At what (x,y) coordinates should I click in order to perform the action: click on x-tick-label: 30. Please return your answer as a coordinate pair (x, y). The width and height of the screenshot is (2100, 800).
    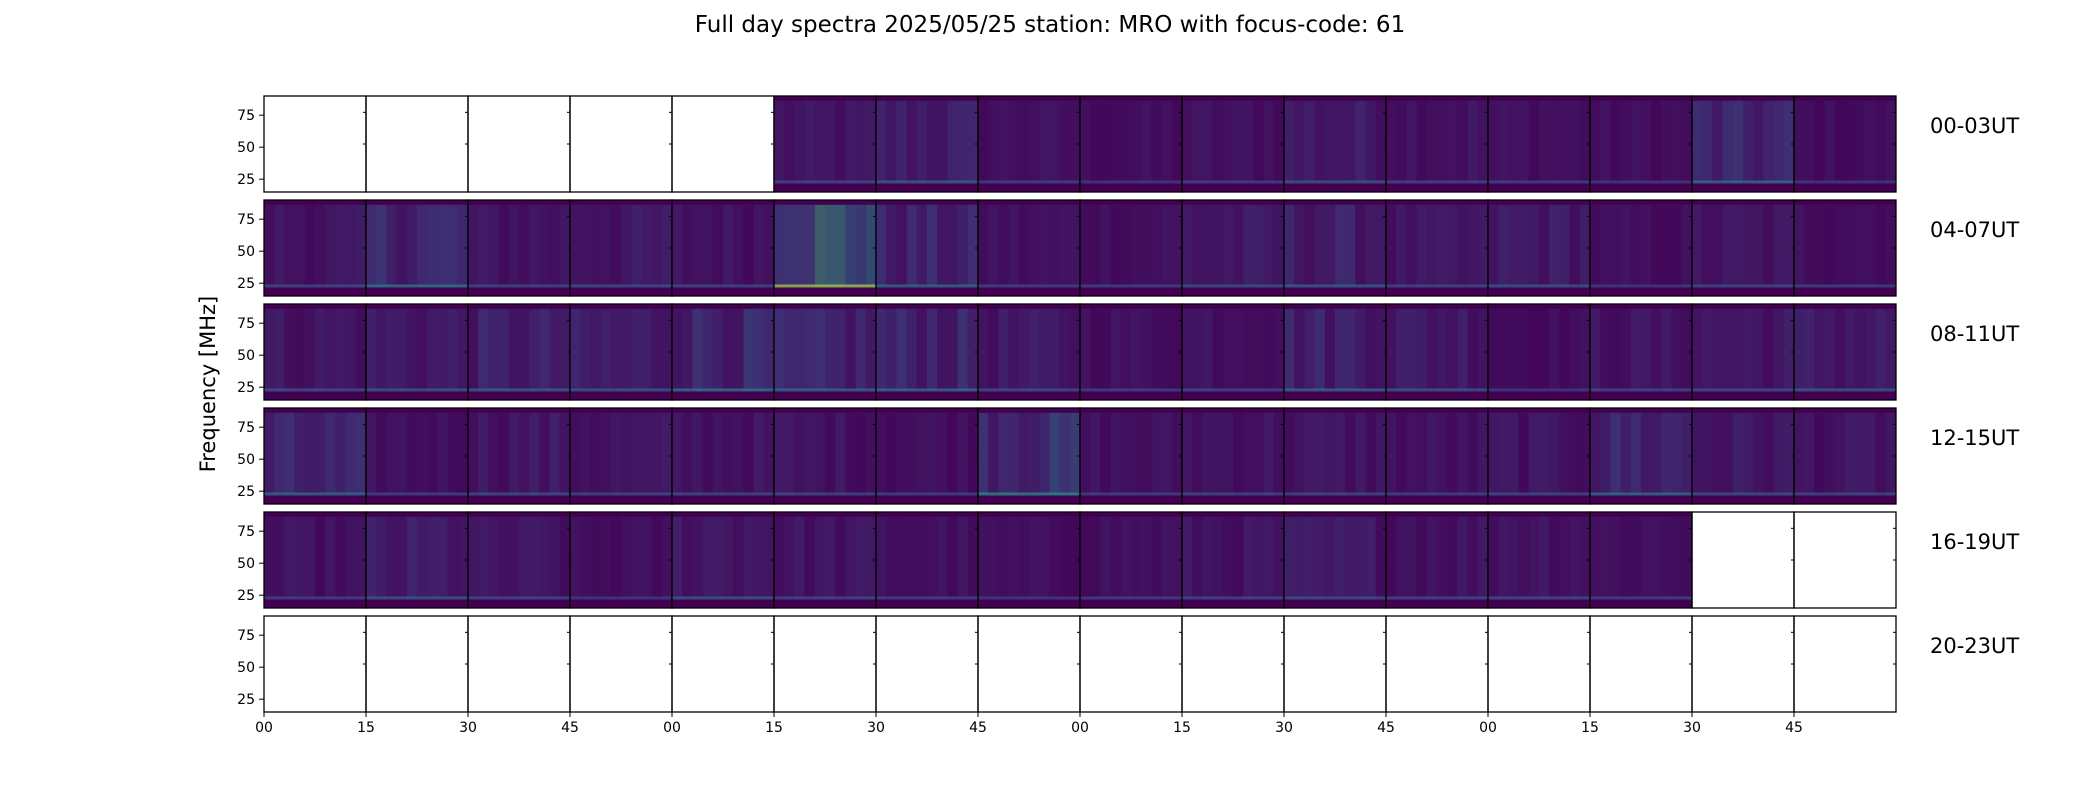
    Looking at the image, I should click on (468, 728).